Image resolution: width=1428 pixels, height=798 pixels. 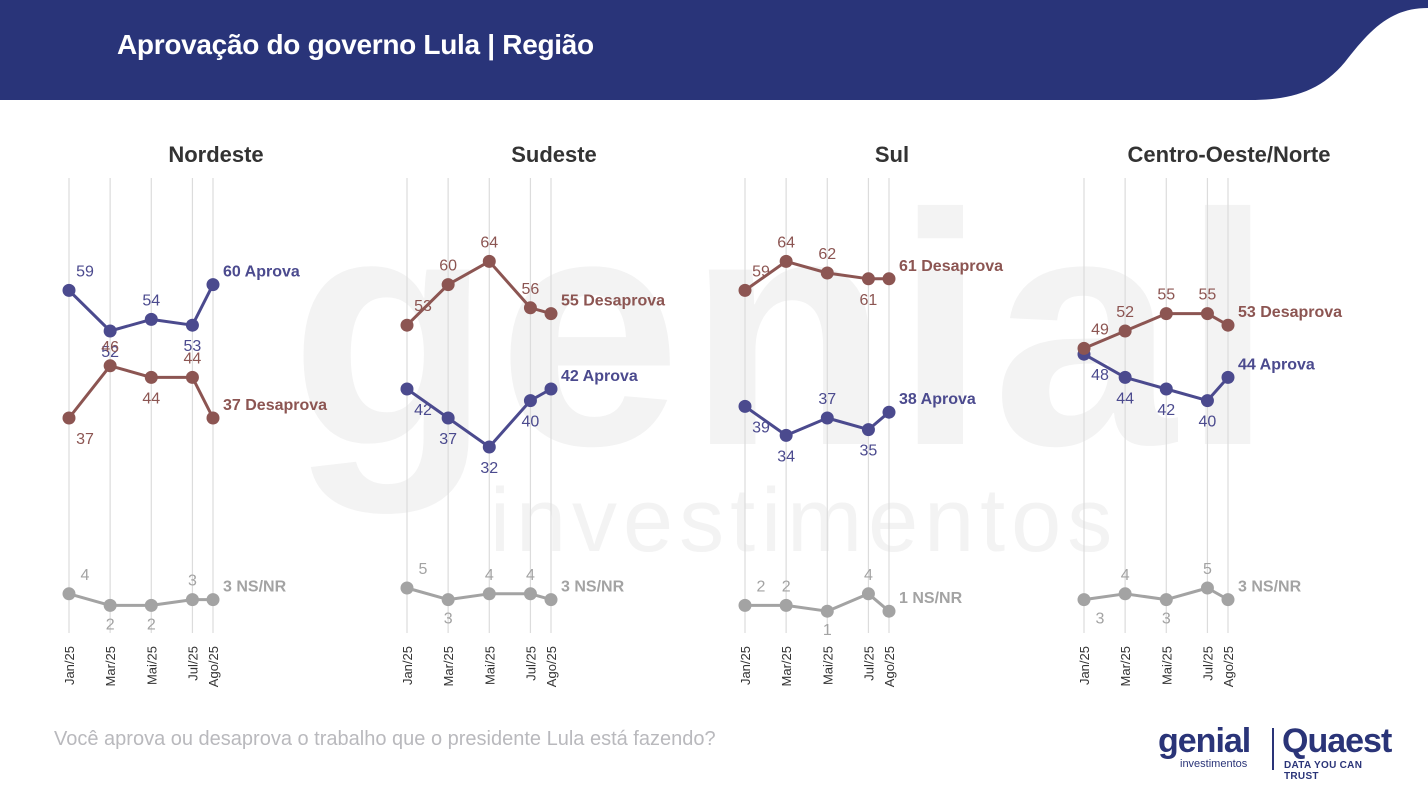 I want to click on sudeste-x-tick-label: Mar/25, so click(x=448, y=666).